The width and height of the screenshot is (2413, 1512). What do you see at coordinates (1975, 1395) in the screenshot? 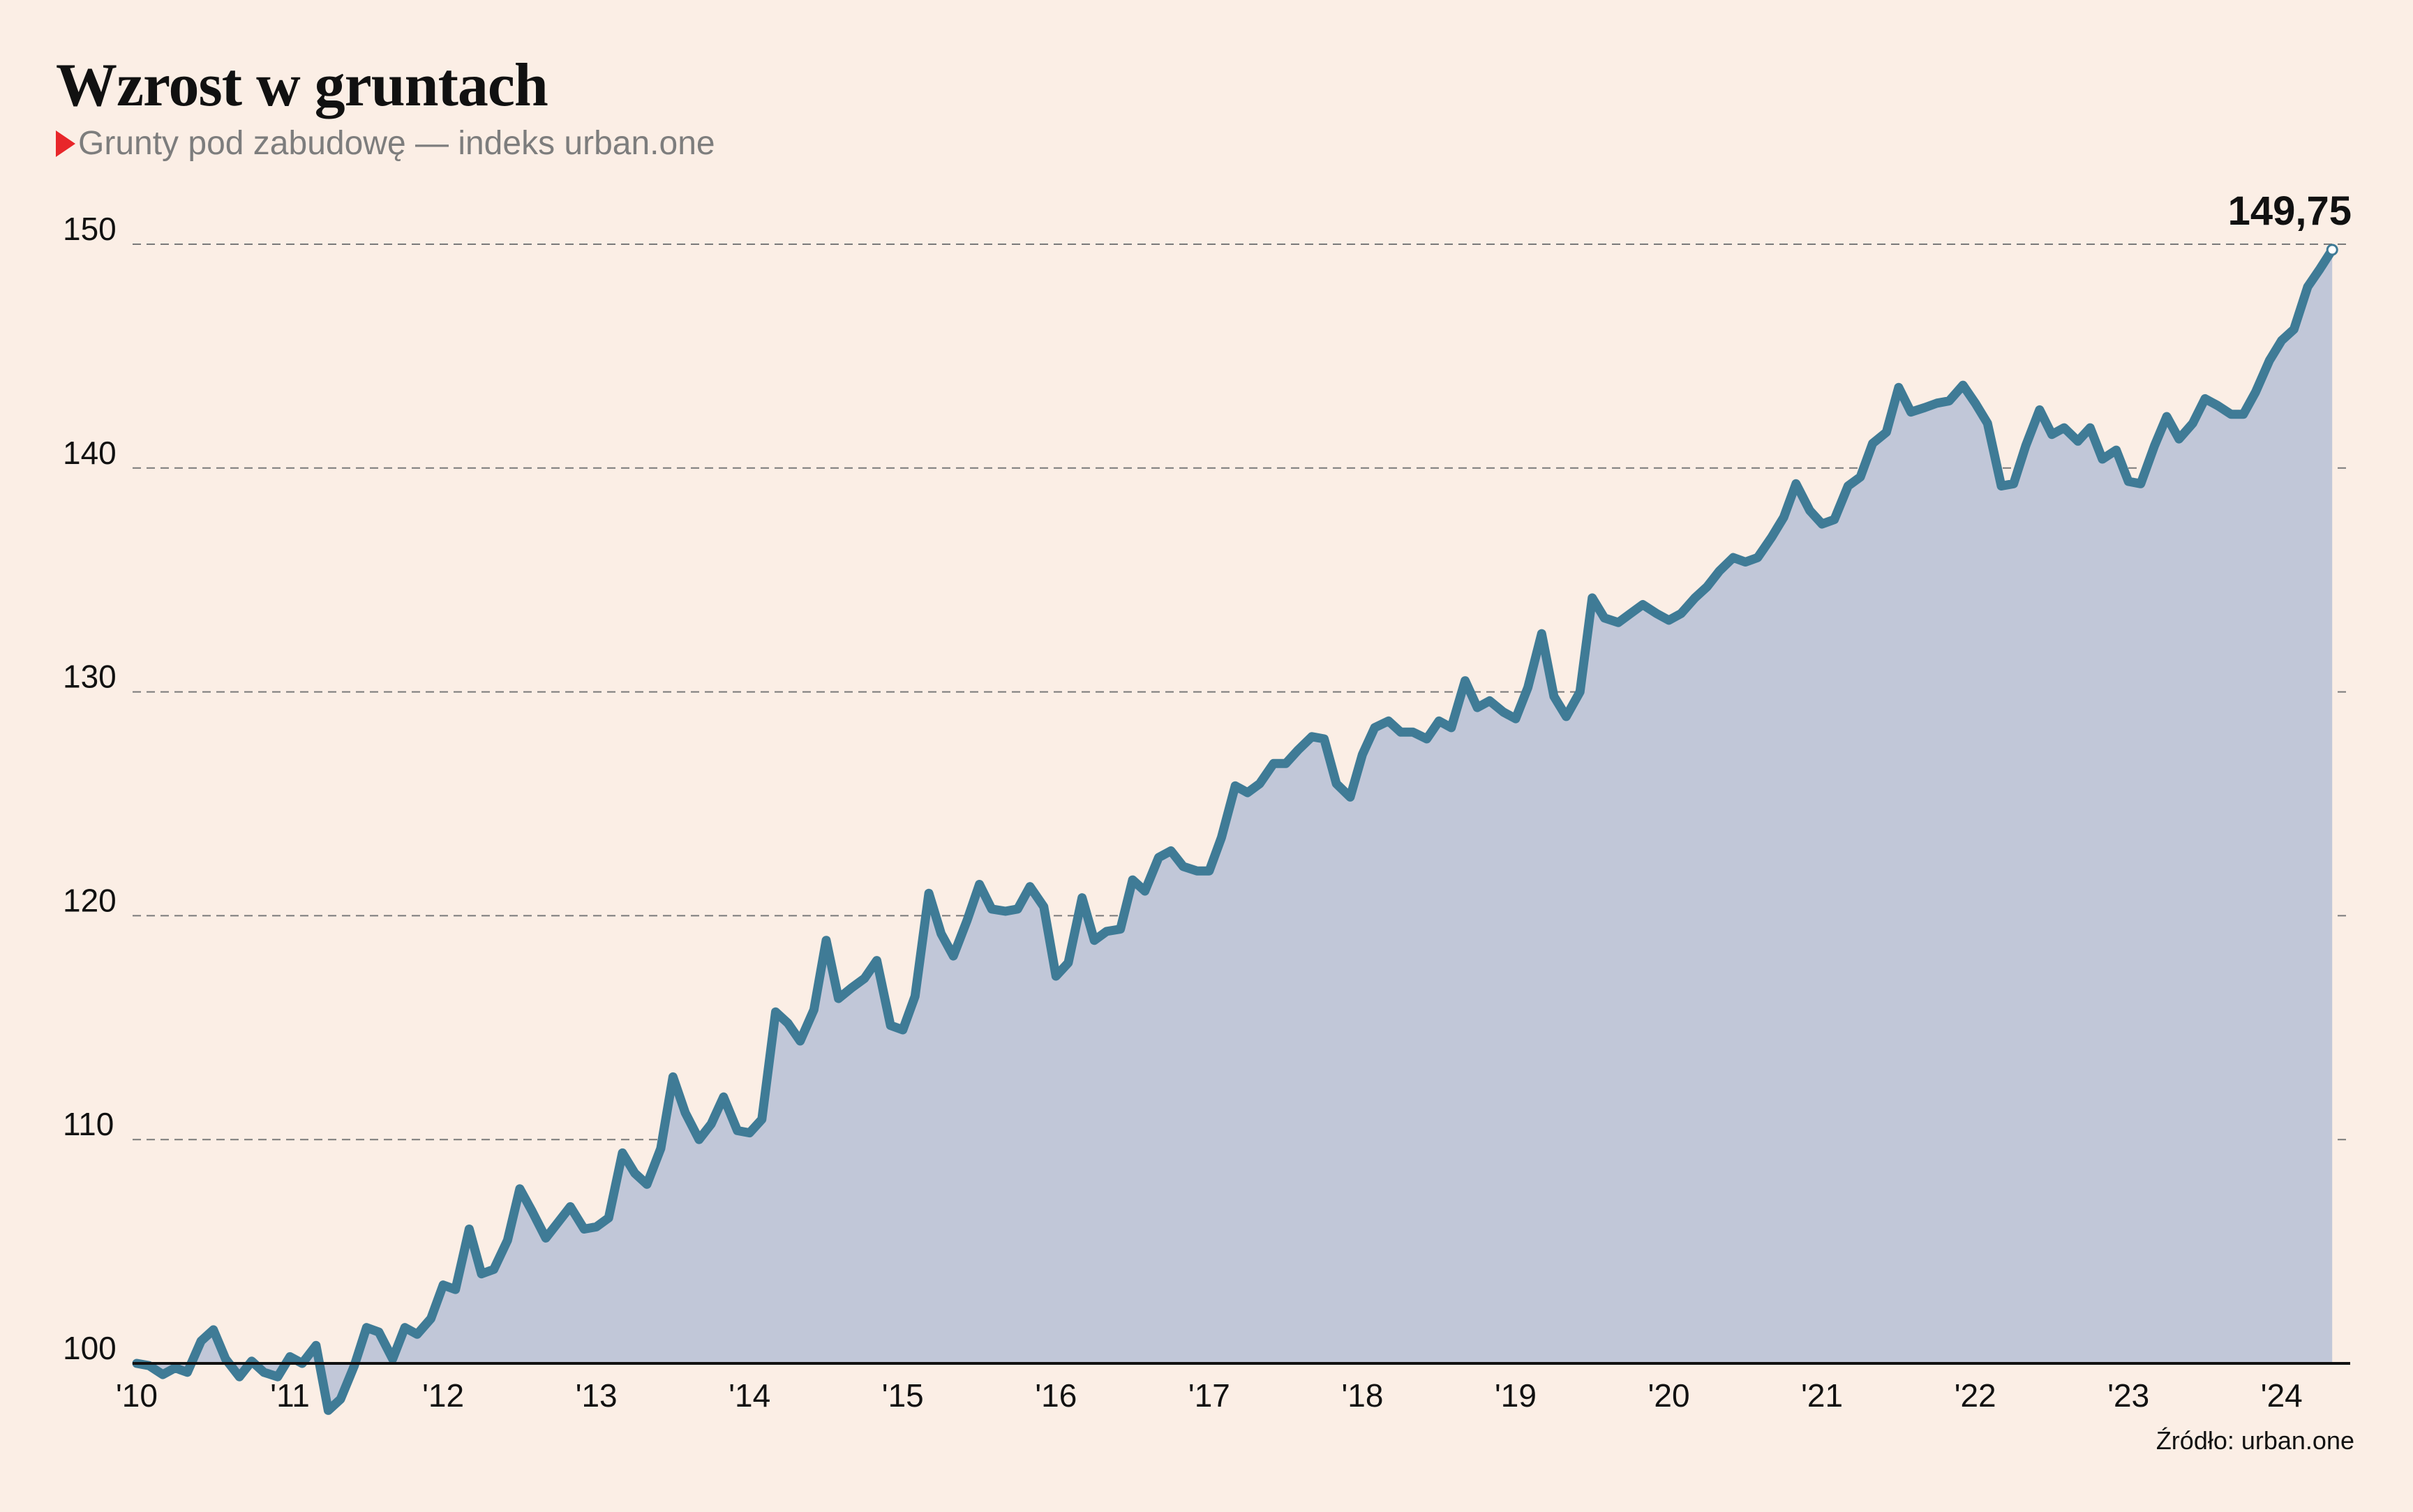
I see `x-tick-label: '22` at bounding box center [1975, 1395].